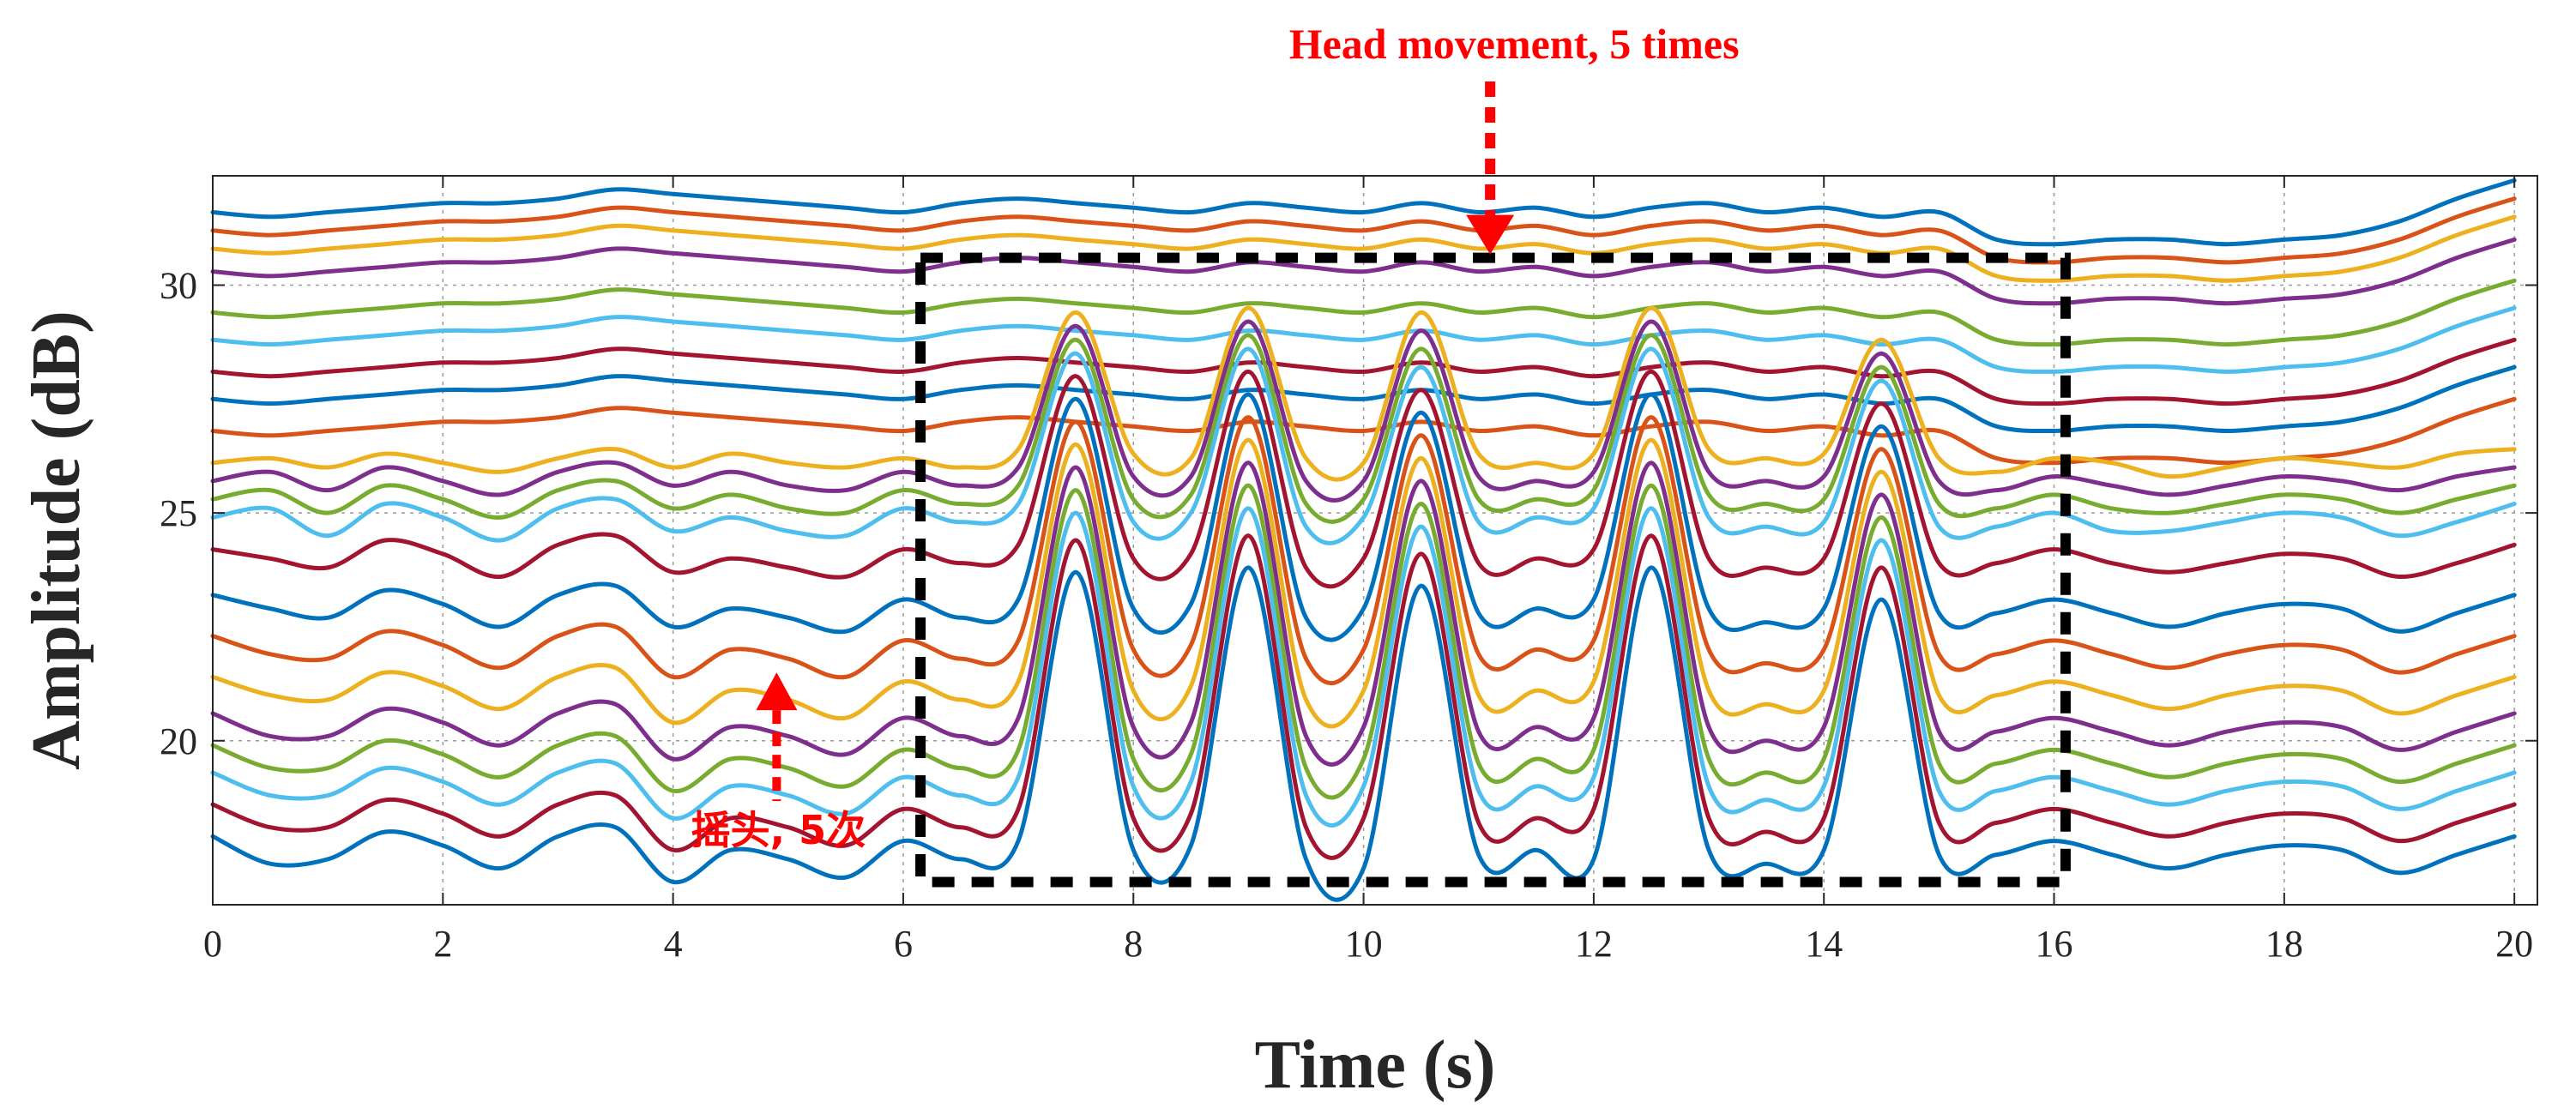  Describe the element at coordinates (1824, 944) in the screenshot. I see `x-tick-label: 14` at that location.